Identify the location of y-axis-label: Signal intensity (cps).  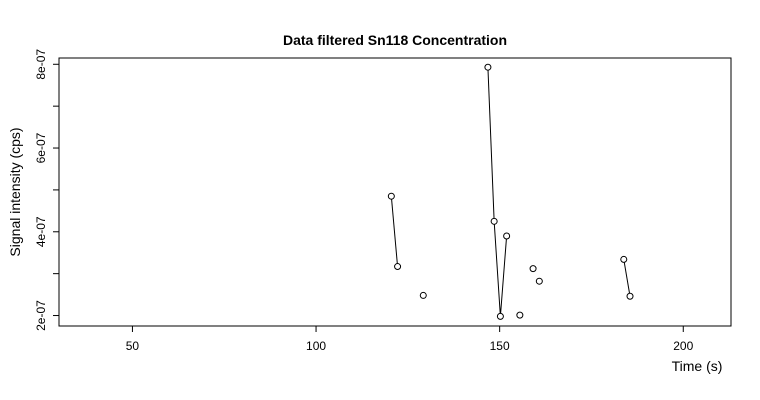
(15, 191).